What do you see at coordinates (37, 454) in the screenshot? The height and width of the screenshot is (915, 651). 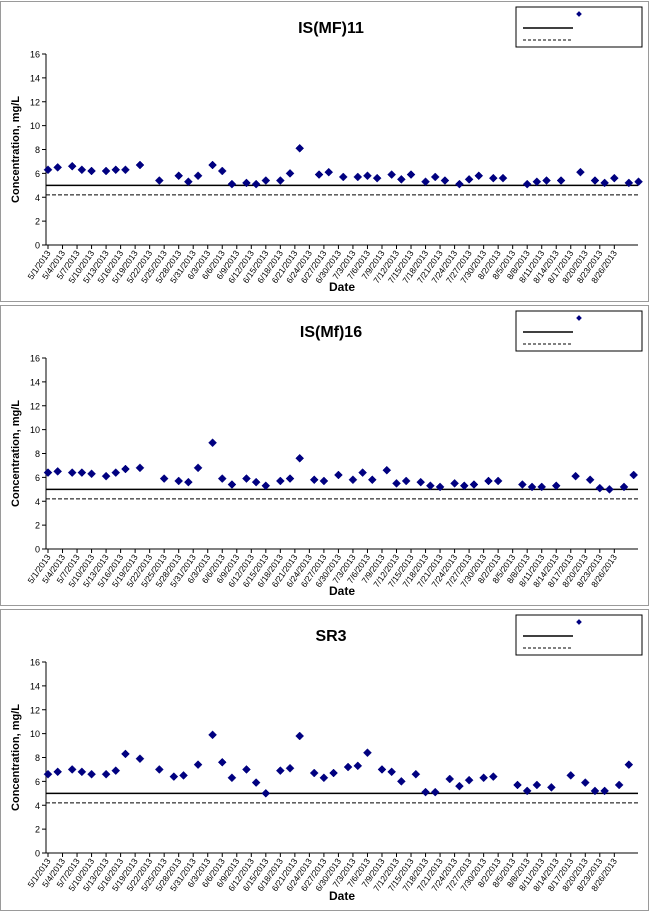 I see `y-tick-label: 8` at bounding box center [37, 454].